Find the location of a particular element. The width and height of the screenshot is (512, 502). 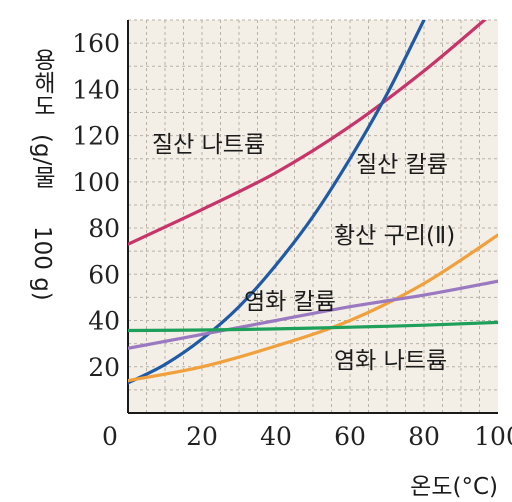

y-axis-title-line-3: 100 g) is located at coordinates (42, 263).